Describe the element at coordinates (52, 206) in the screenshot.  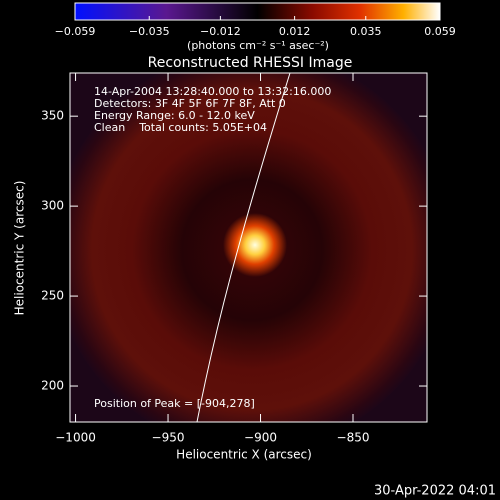
I see `y-tick-label: 300` at that location.